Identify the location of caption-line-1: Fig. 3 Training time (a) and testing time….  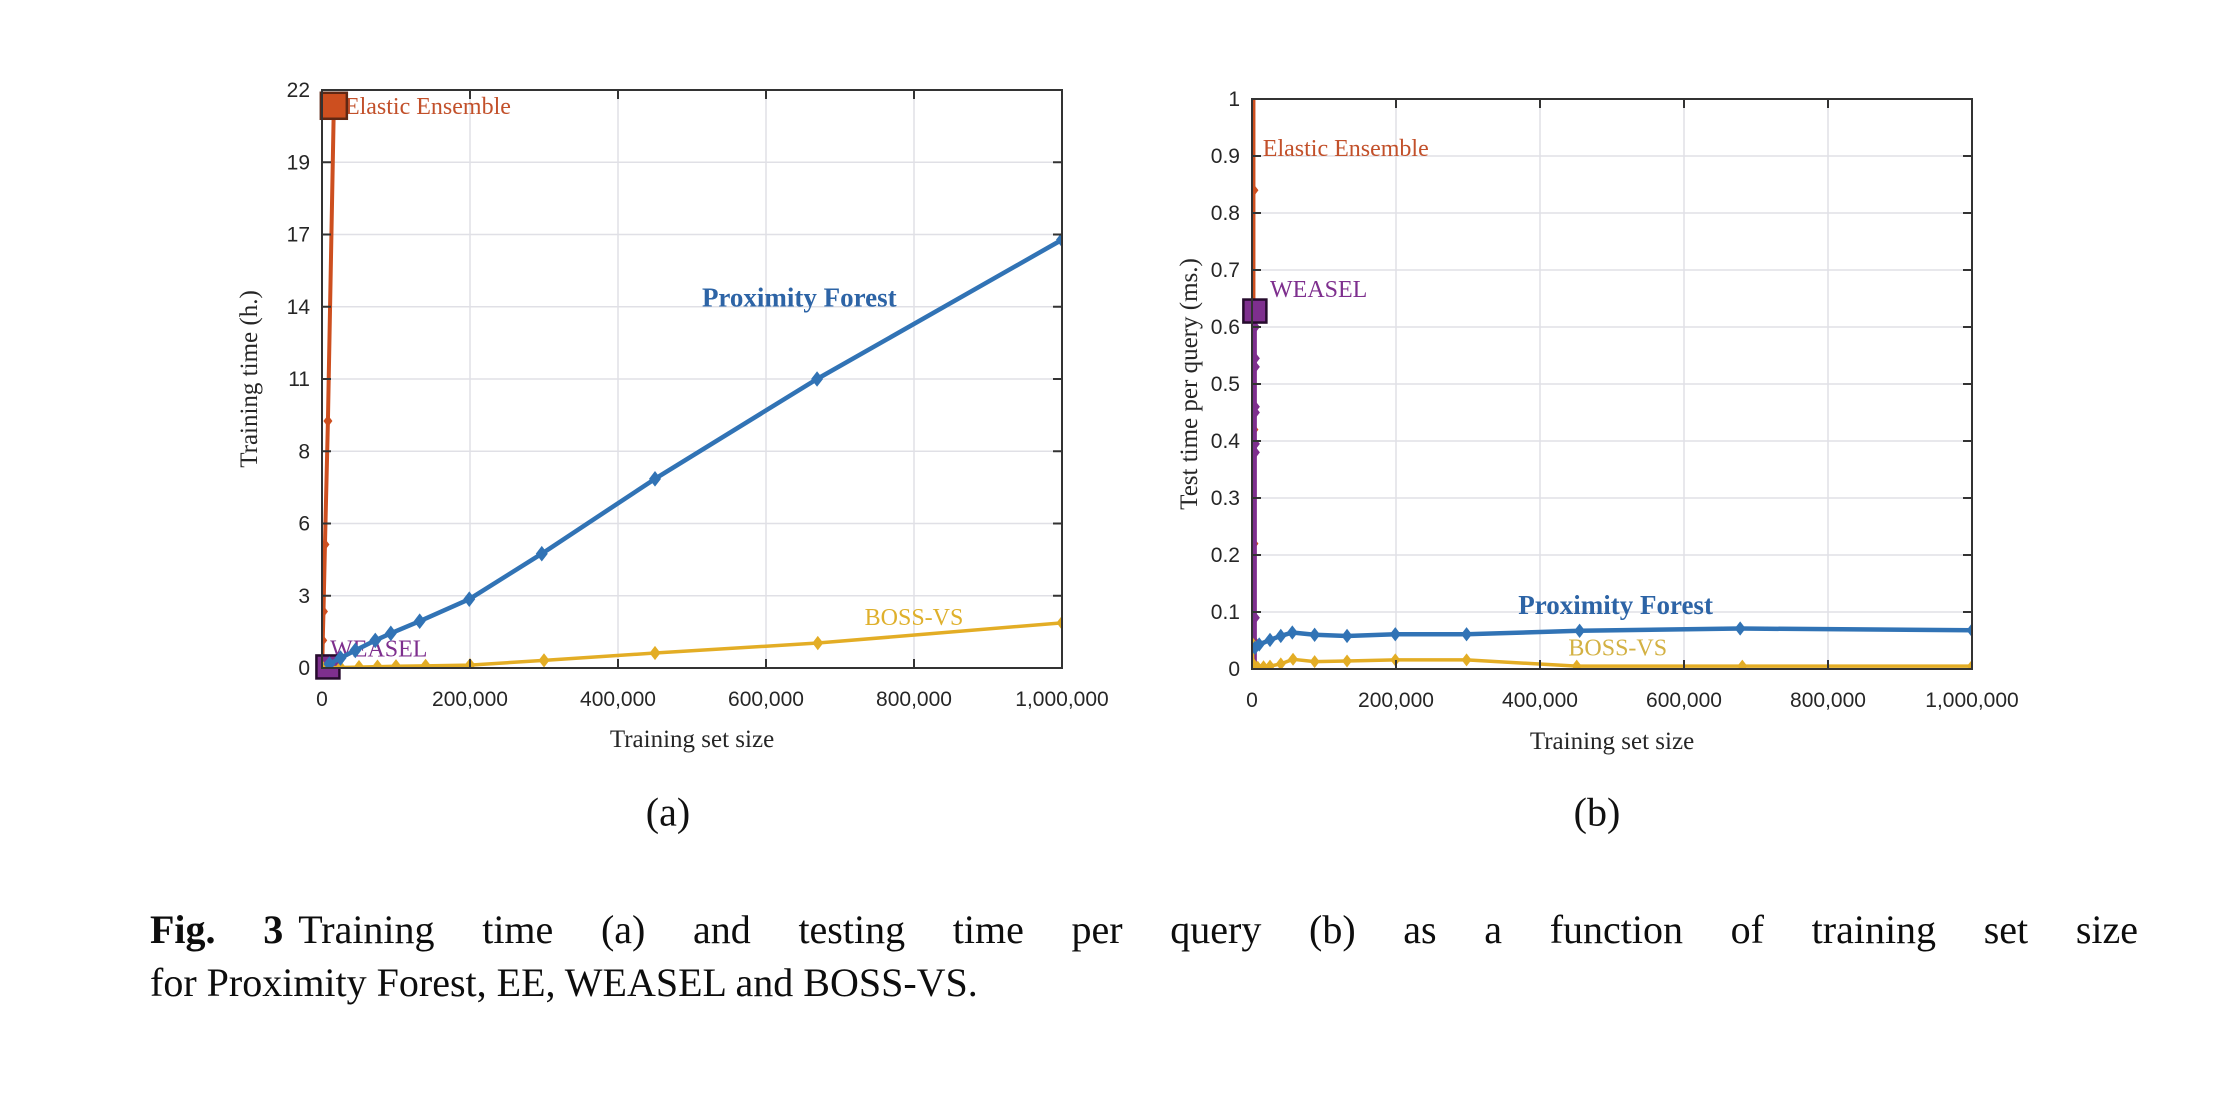
(1144, 929).